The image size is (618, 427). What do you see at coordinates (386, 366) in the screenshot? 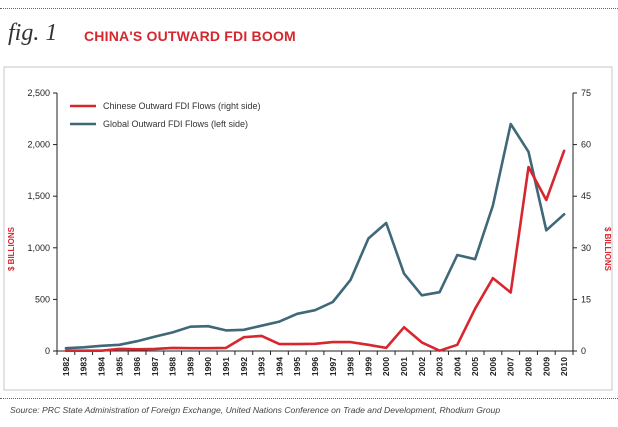
I see `x-tick-label: 2000` at bounding box center [386, 366].